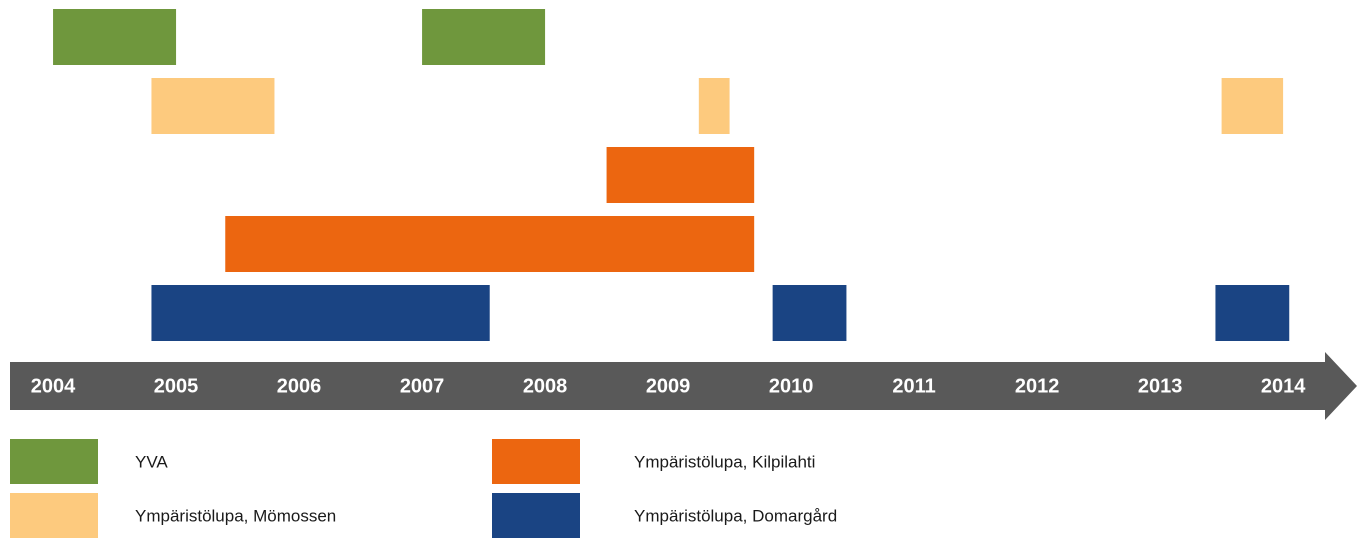  I want to click on year-label: 2004, so click(53, 386).